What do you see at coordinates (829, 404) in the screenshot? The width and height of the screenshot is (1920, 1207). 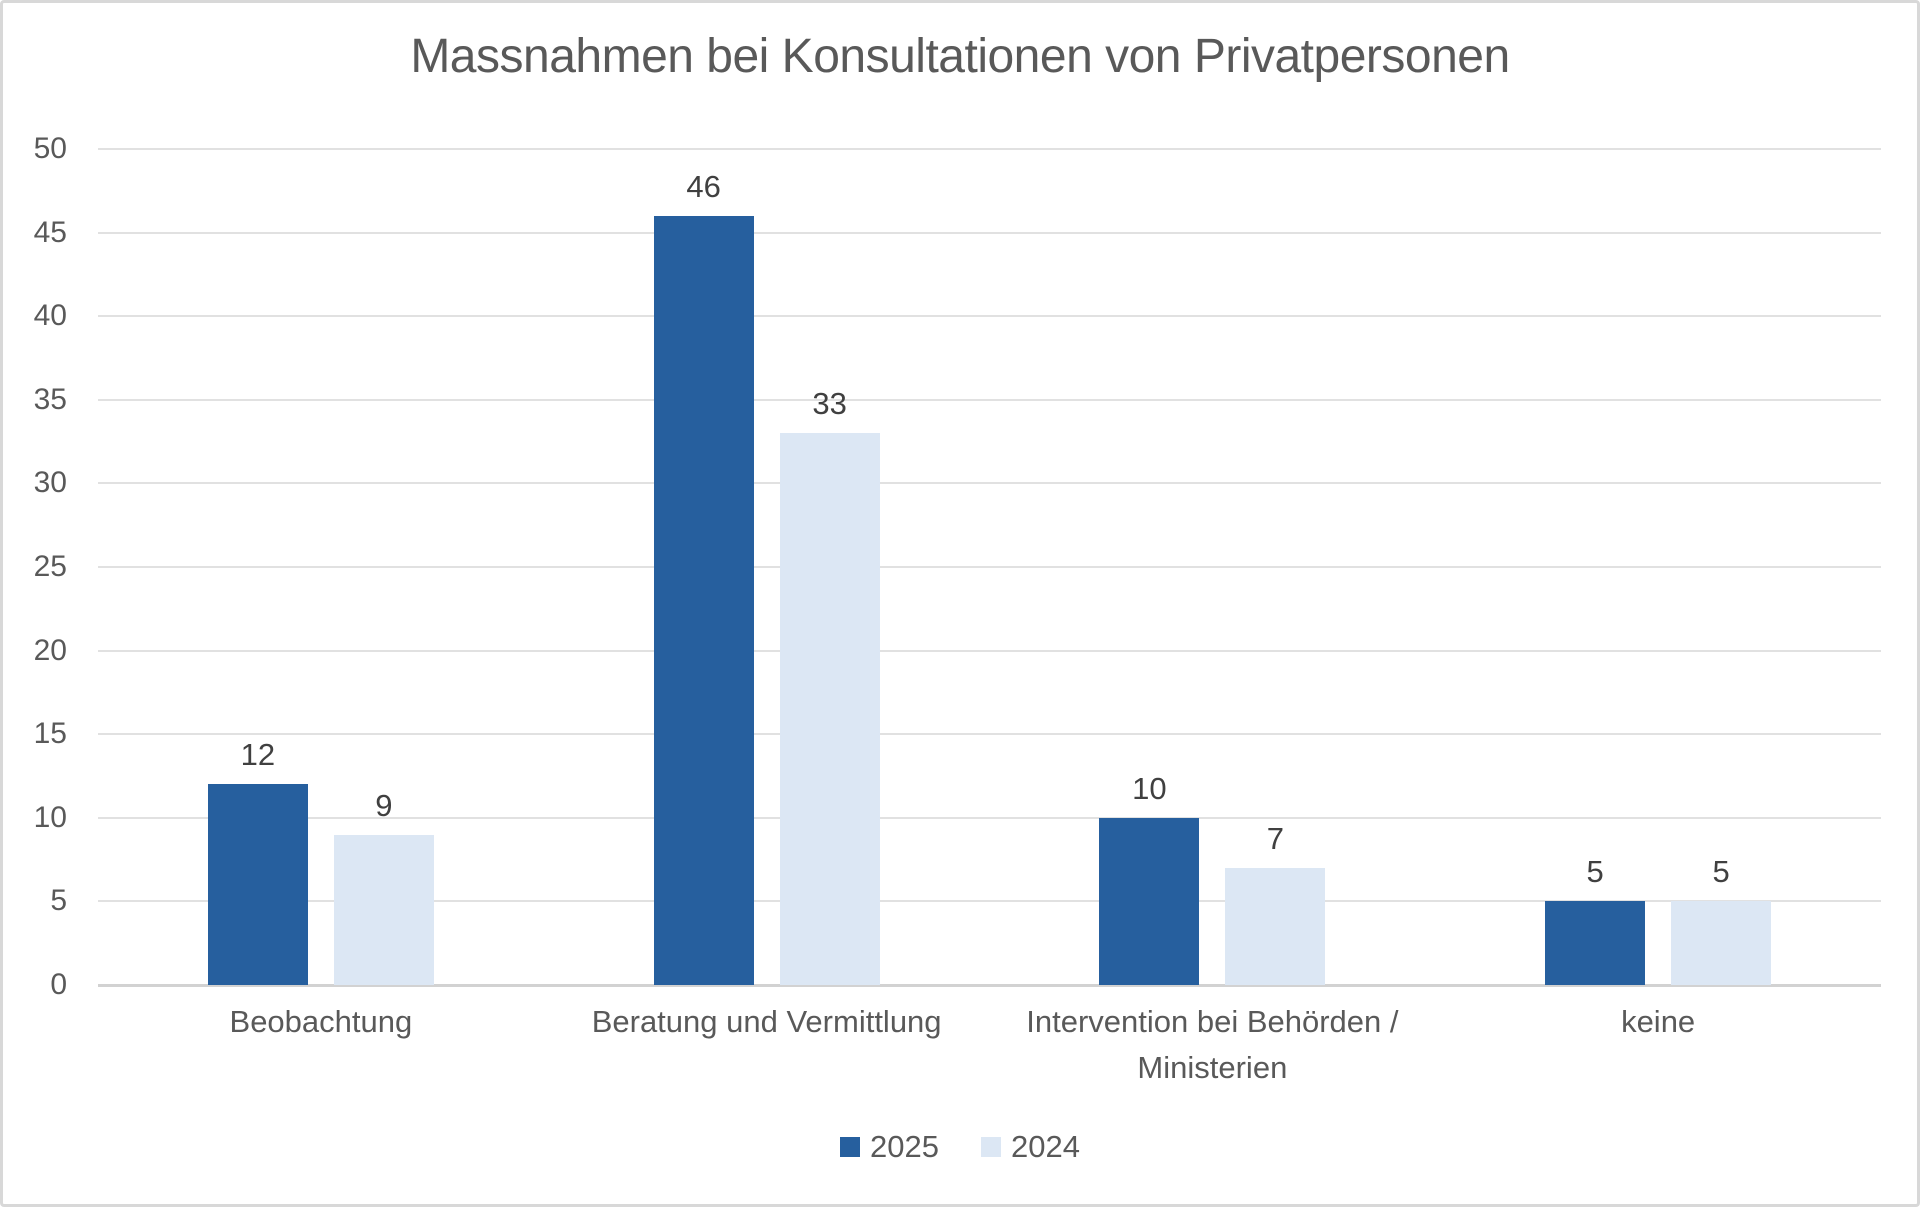 I see `data-label-2024-beratung-und-vermittlung: 33` at bounding box center [829, 404].